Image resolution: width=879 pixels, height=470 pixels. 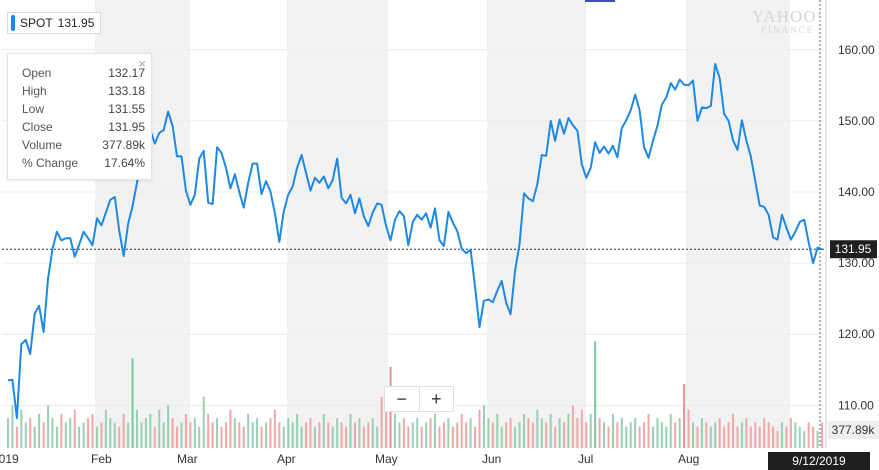 I want to click on zoom-in-button: +, so click(x=436, y=398).